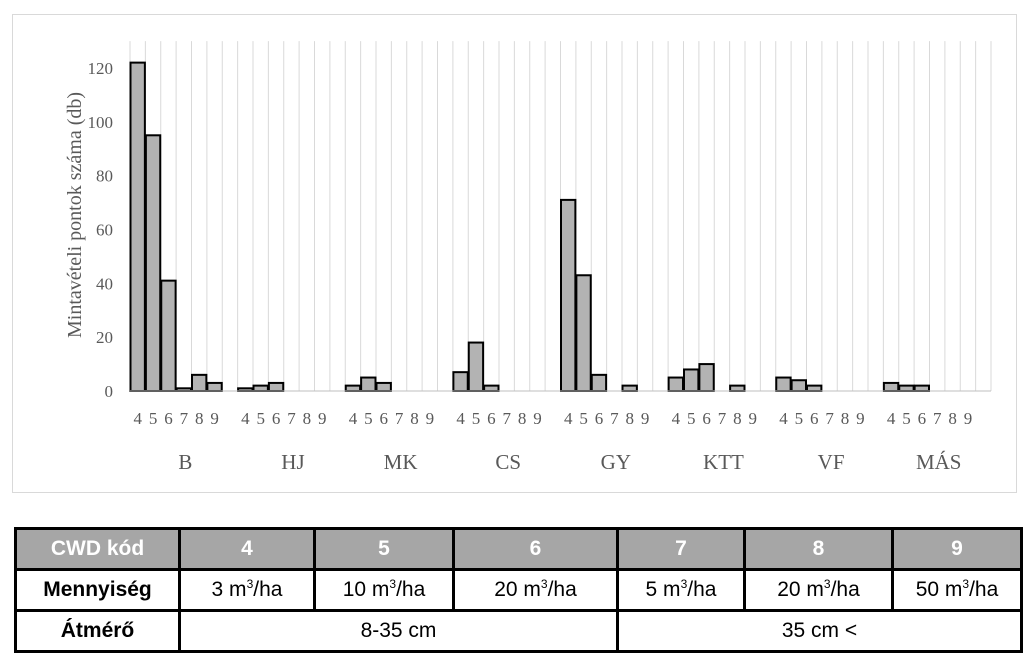 Image resolution: width=1024 pixels, height=654 pixels. Describe the element at coordinates (535, 590) in the screenshot. I see `quantity-cell: 20 m3/ha` at that location.